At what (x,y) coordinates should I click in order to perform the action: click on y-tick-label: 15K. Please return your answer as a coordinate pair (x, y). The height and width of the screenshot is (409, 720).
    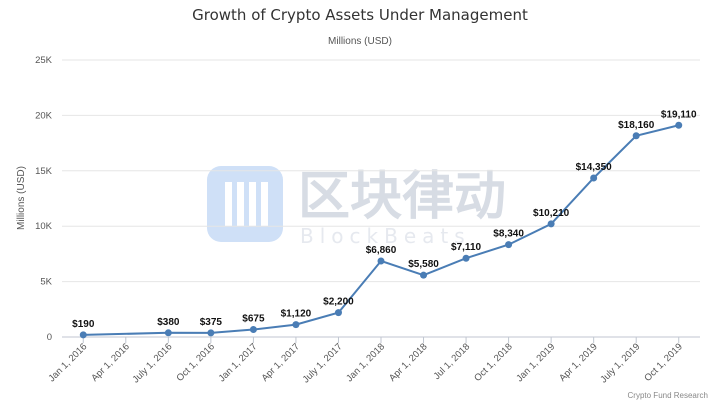
    Looking at the image, I should click on (44, 171).